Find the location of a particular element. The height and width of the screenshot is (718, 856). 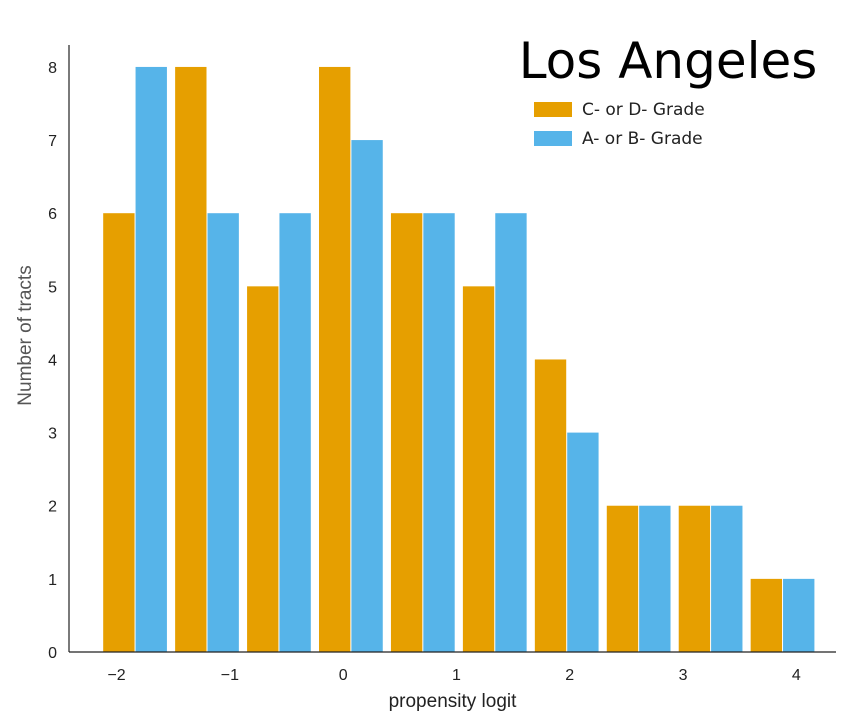

x-tick-labels: −2 −1 0 1 2 3 4 is located at coordinates (453, 675).